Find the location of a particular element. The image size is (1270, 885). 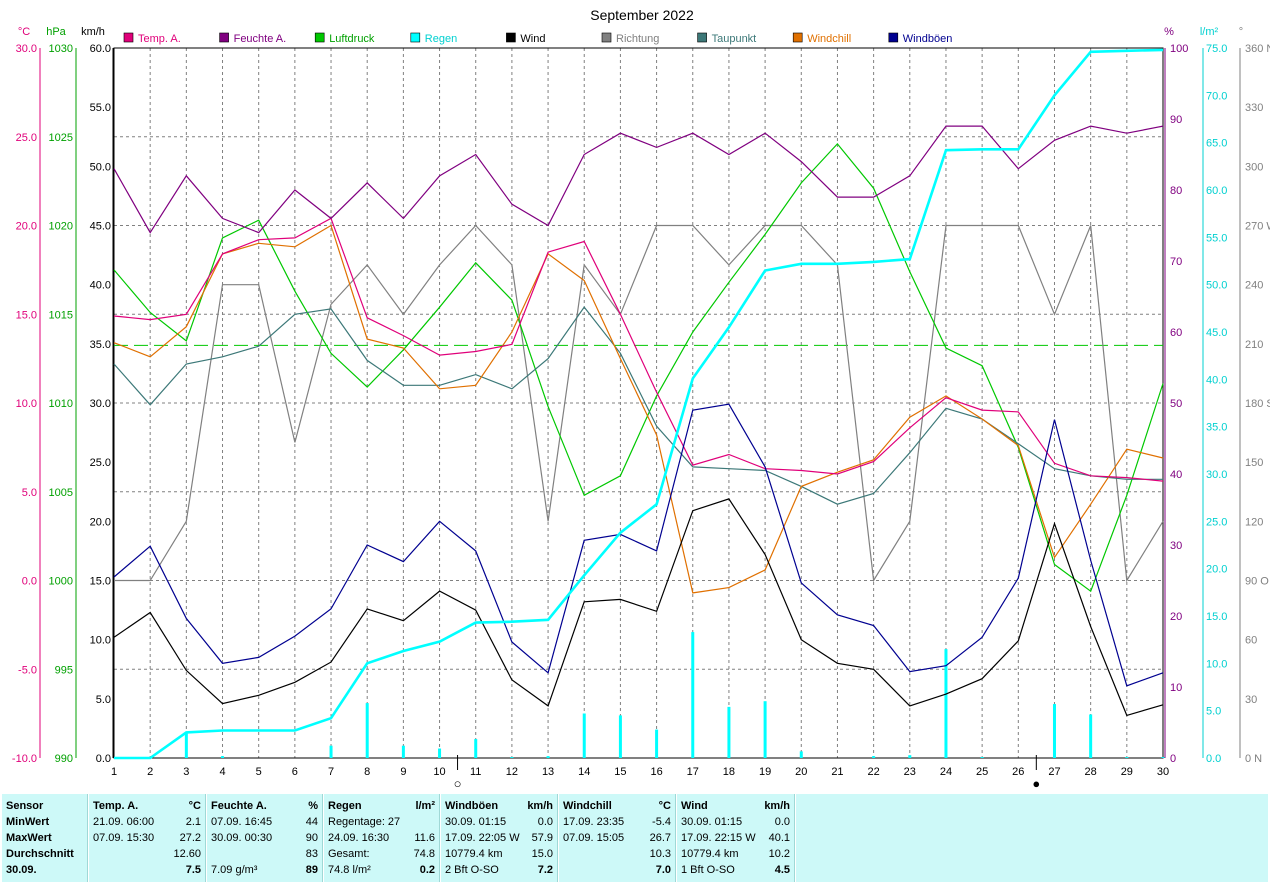

humidity-tick-label: 40 is located at coordinates (1176, 475).